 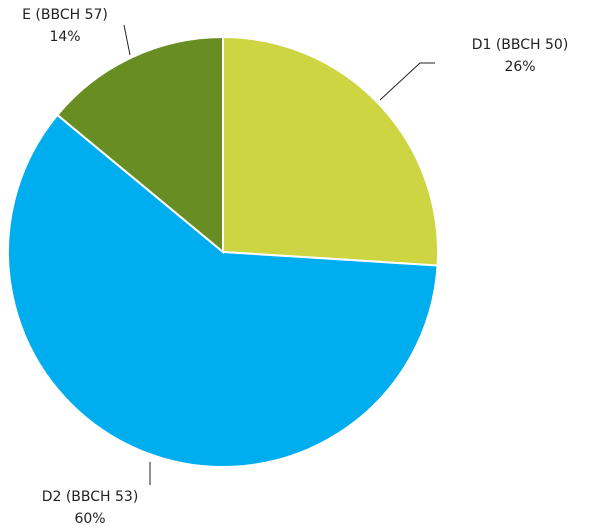 What do you see at coordinates (64, 37) in the screenshot?
I see `slice-value-label: 14%` at bounding box center [64, 37].